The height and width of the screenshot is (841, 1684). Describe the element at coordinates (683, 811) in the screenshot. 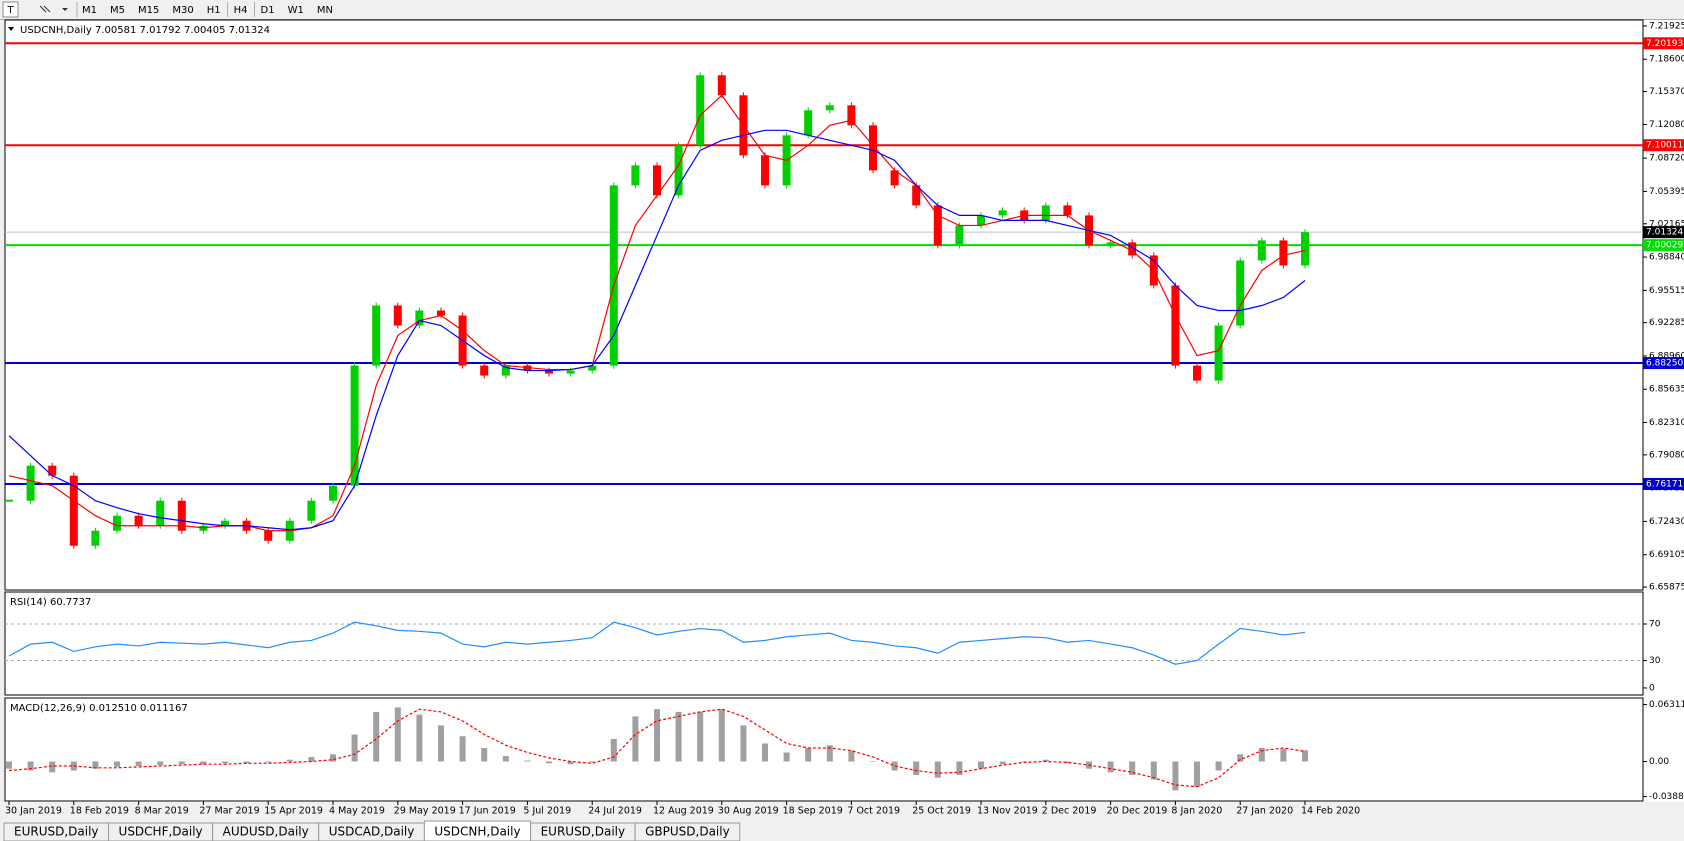

I see `x-tick-label: 12 Aug 2019` at that location.